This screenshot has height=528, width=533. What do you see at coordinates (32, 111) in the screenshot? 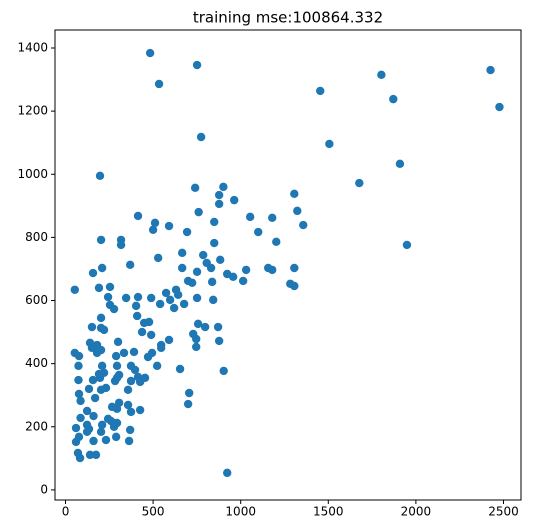
I see `y-tick-label: 1200` at bounding box center [32, 111].